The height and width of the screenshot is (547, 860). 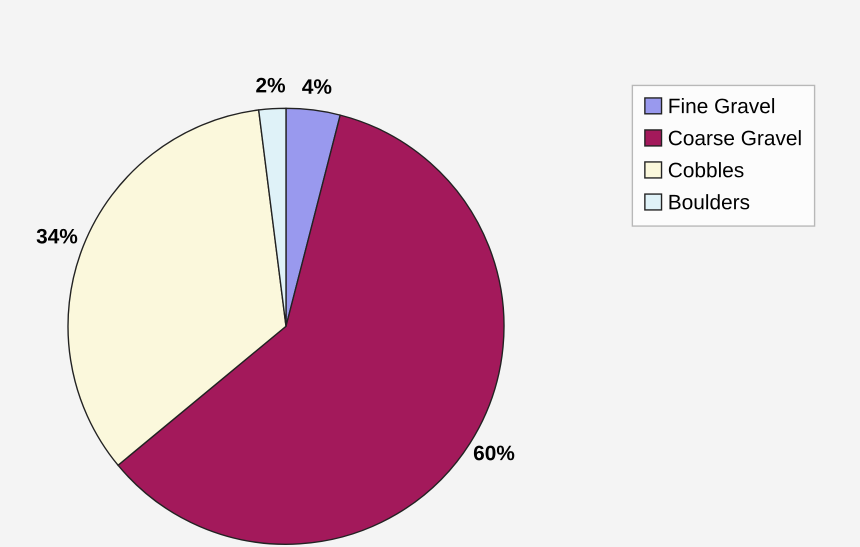 What do you see at coordinates (706, 170) in the screenshot?
I see `legend-label: Cobbles` at bounding box center [706, 170].